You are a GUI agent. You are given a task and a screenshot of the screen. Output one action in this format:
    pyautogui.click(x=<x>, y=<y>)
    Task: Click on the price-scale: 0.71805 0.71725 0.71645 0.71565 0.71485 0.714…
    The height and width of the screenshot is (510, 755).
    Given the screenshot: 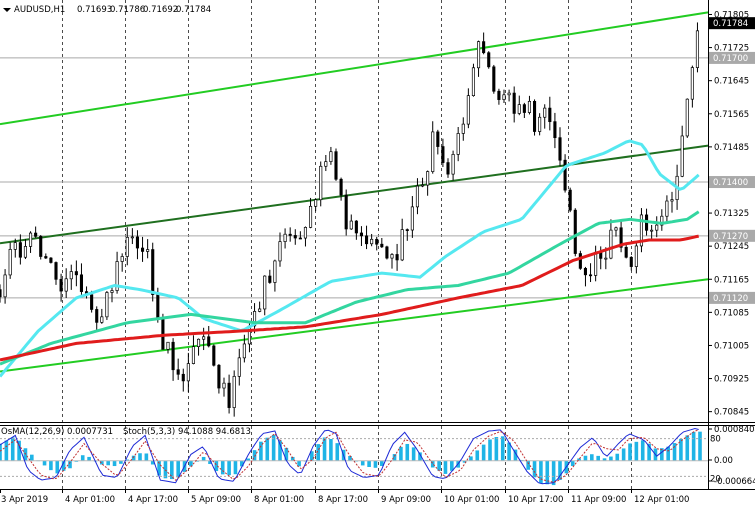 What is the action you would take?
    pyautogui.click(x=728, y=214)
    